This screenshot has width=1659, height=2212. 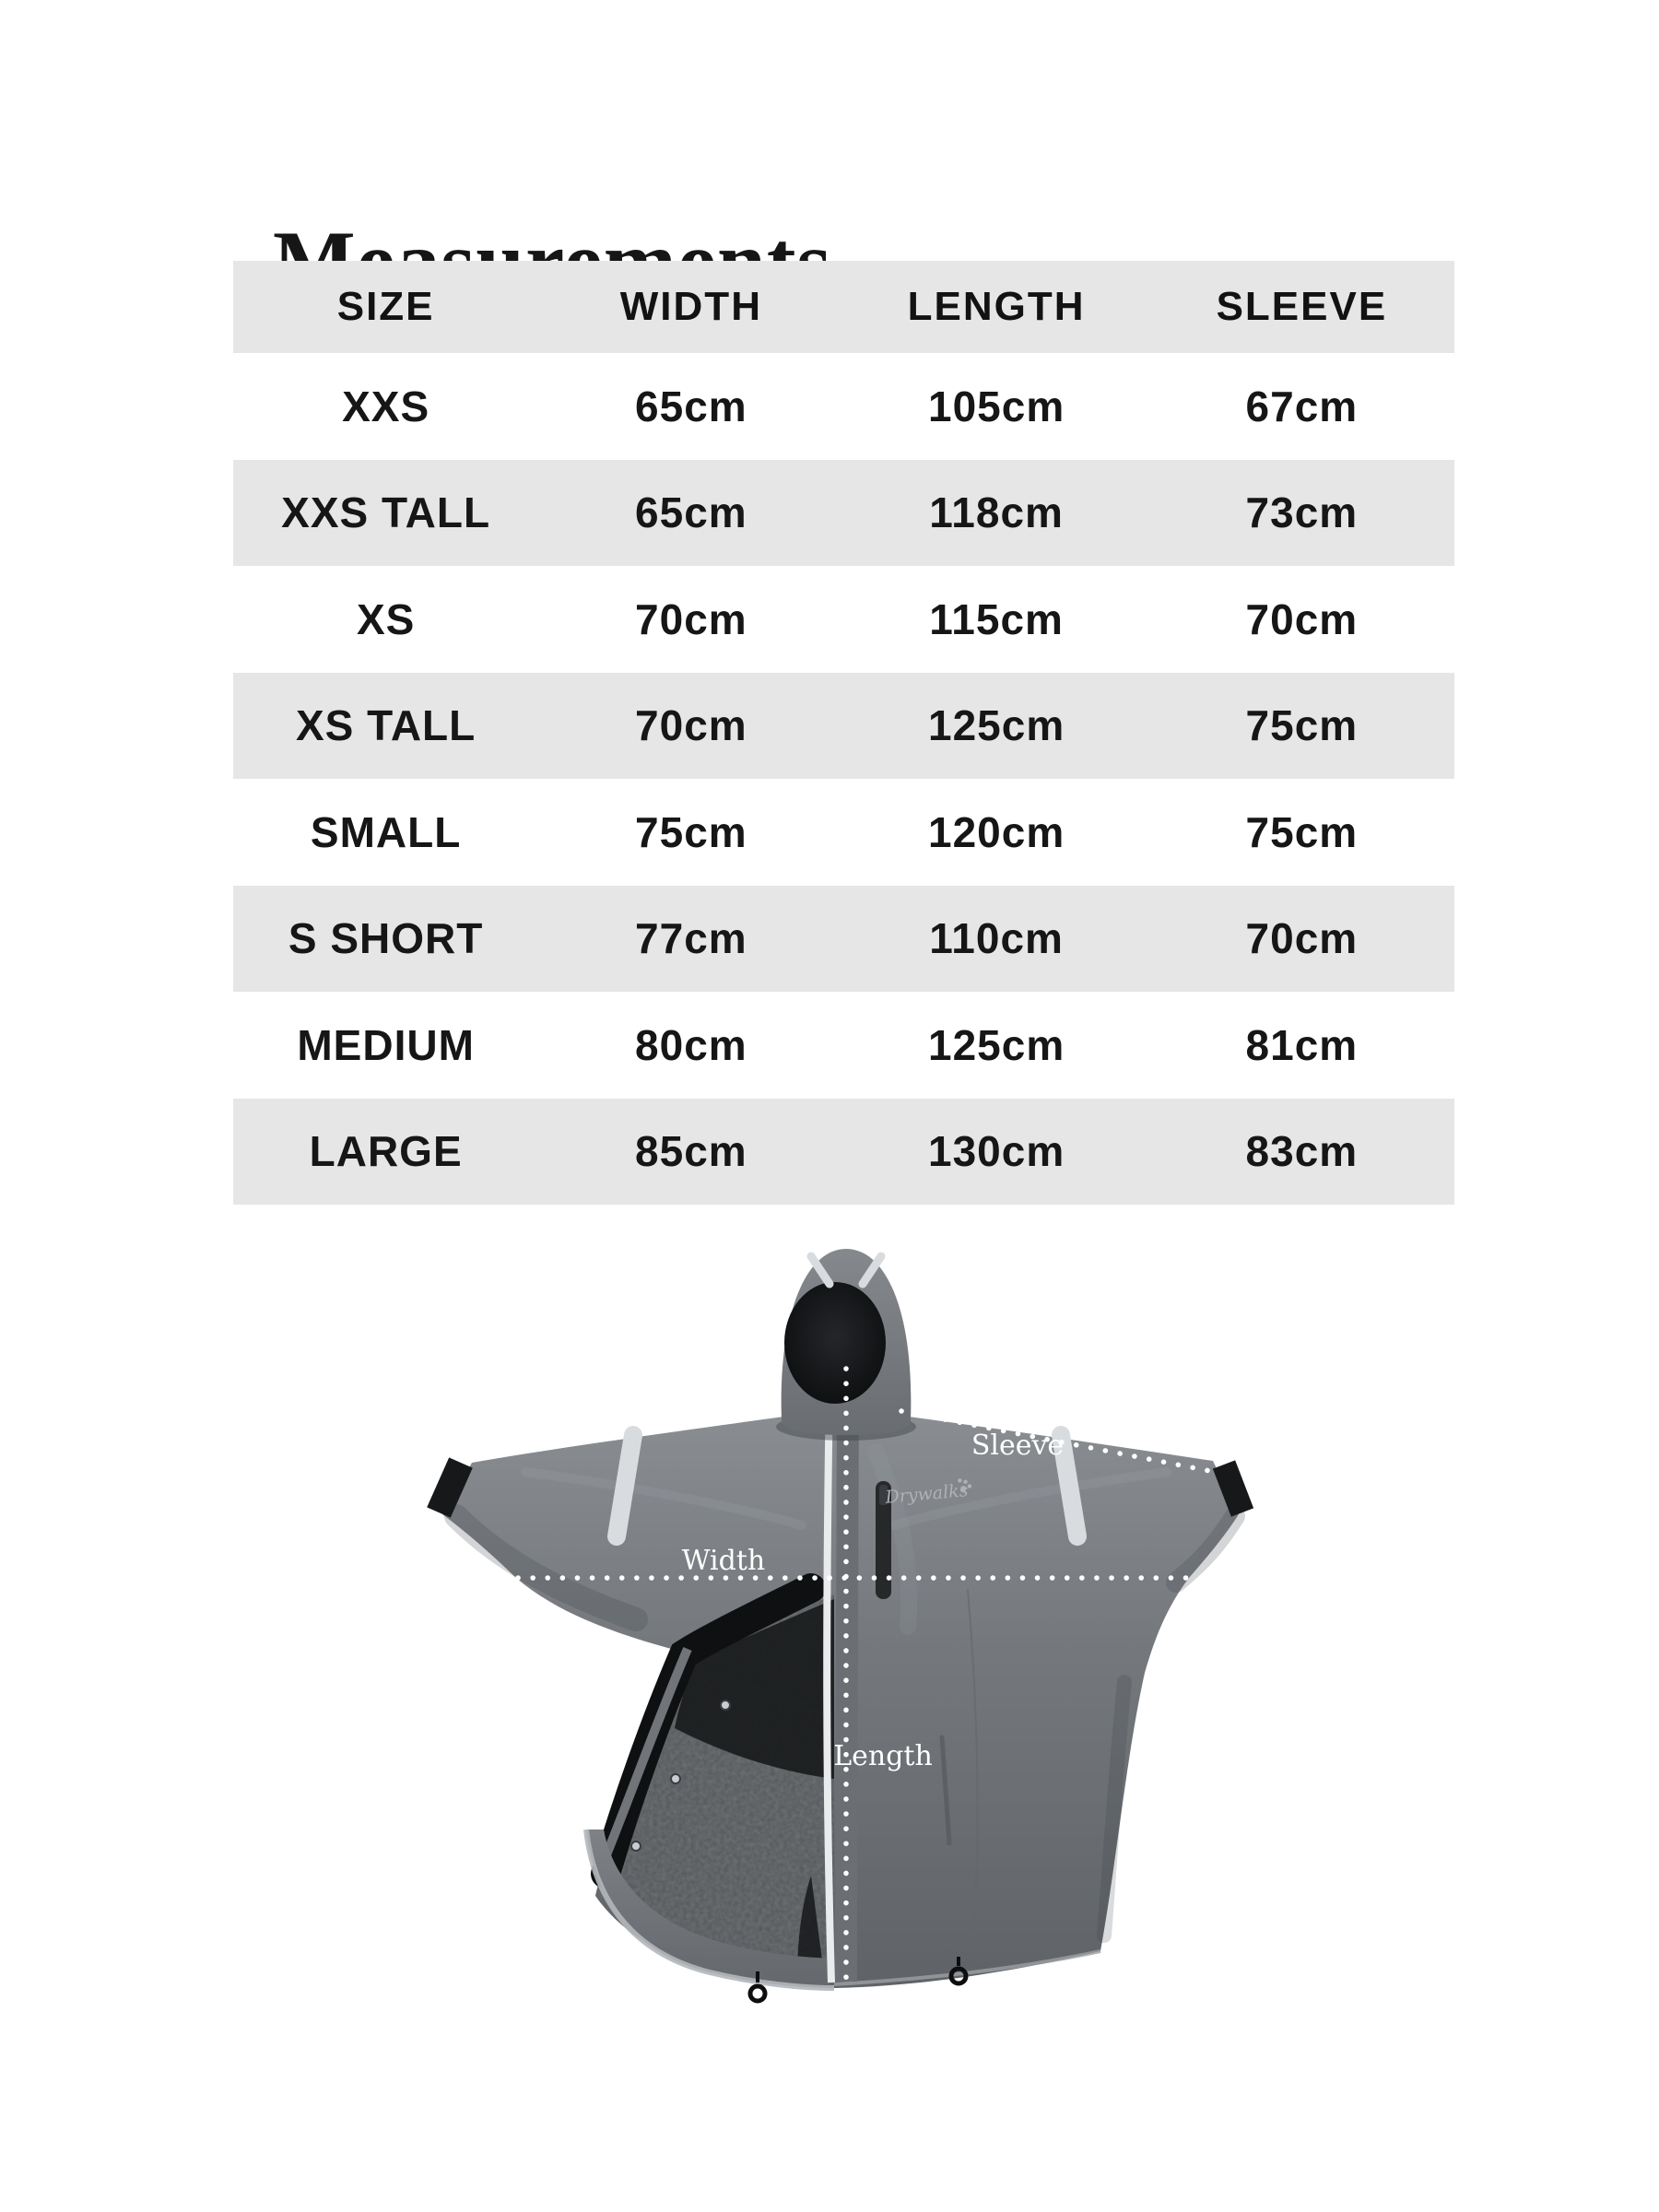 What do you see at coordinates (1302, 306) in the screenshot?
I see `header-cell-sleeve: SLEEVE` at bounding box center [1302, 306].